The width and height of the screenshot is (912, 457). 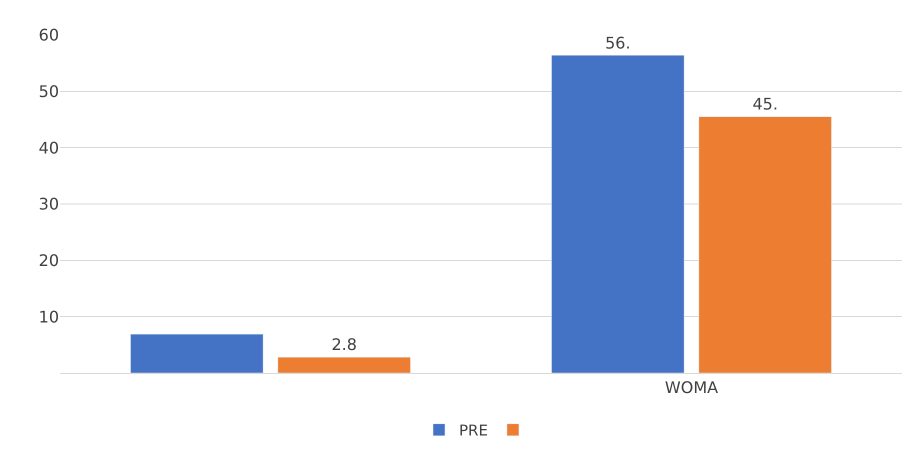 What do you see at coordinates (48, 91) in the screenshot?
I see `y-tick-label: 50` at bounding box center [48, 91].